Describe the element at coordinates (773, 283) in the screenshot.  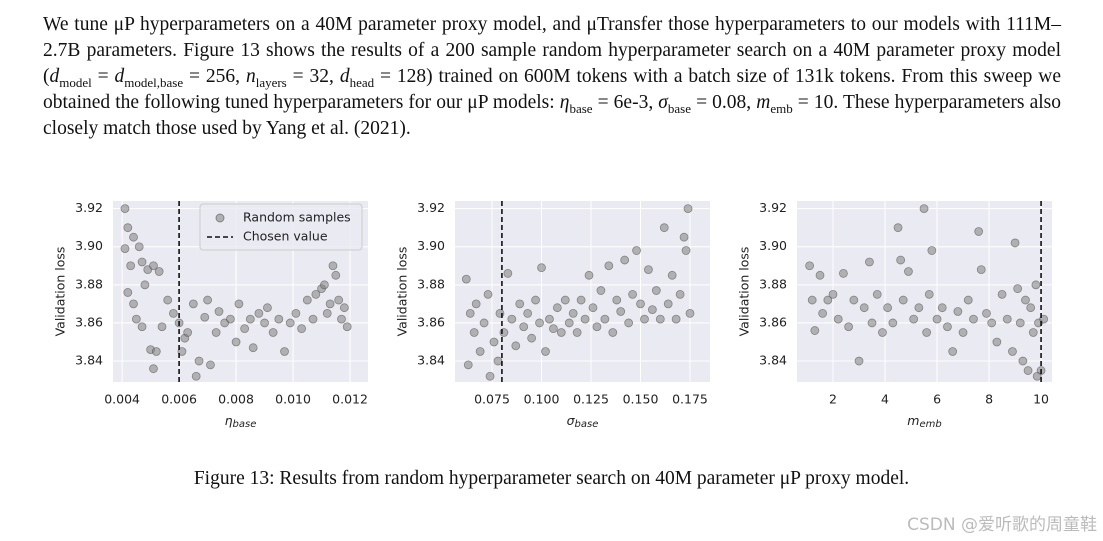
I see `y-tick-label: 3.88` at that location.